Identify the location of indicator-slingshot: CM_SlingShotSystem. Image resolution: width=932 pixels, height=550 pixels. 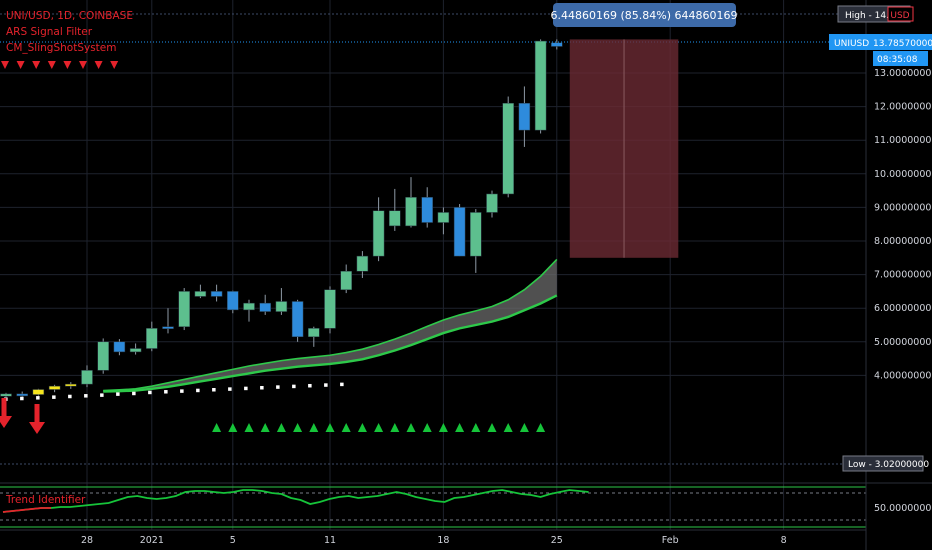
(61, 48).